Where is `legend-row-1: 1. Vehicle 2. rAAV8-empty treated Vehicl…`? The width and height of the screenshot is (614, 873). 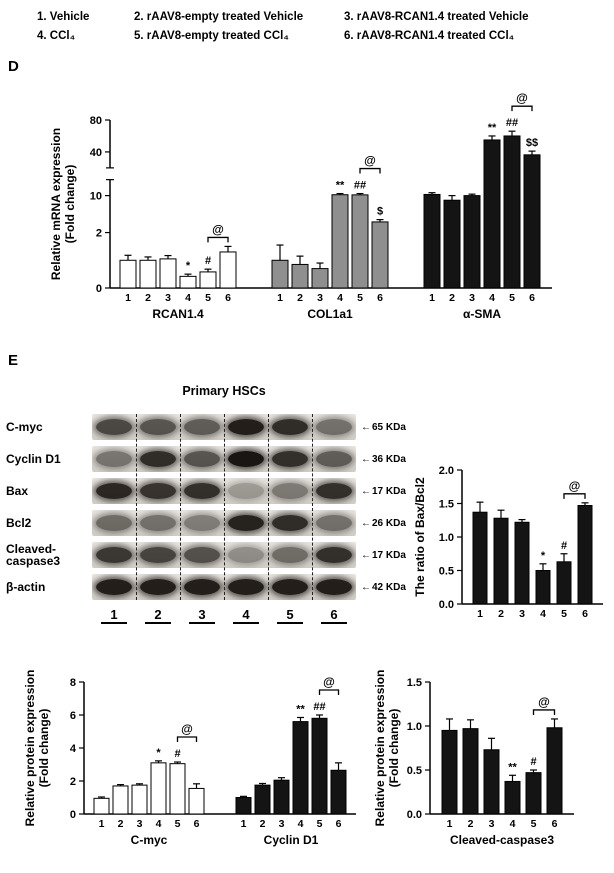
legend-row-1: 1. Vehicle 2. rAAV8-empty treated Vehicl… is located at coordinates (283, 17).